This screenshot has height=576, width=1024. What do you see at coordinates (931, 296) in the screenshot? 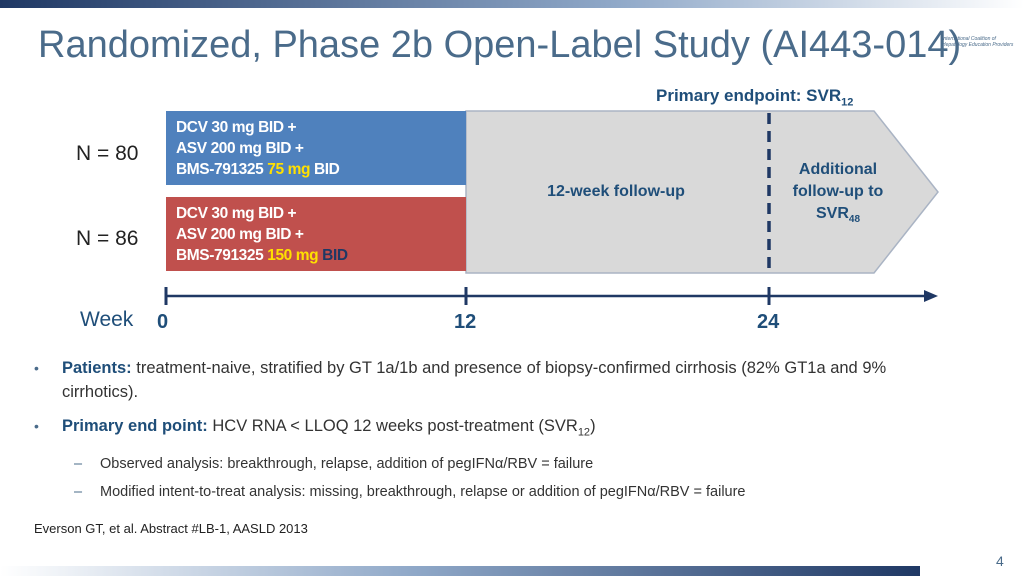
I see `timeline-arrowhead` at bounding box center [931, 296].